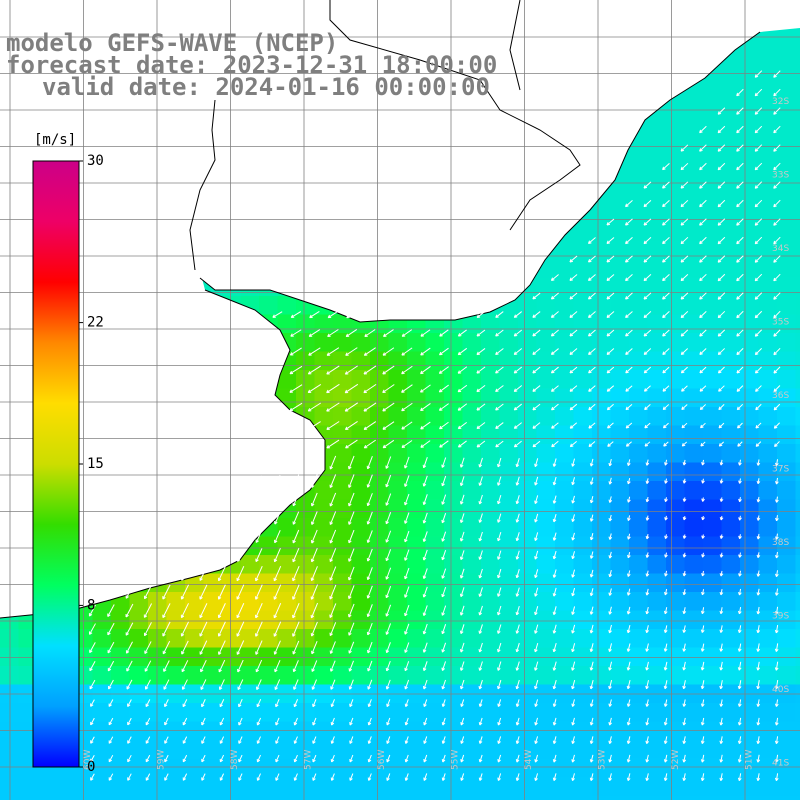 Image resolution: width=800 pixels, height=800 pixels. Describe the element at coordinates (780, 249) in the screenshot. I see `lat-label: 34S` at that location.